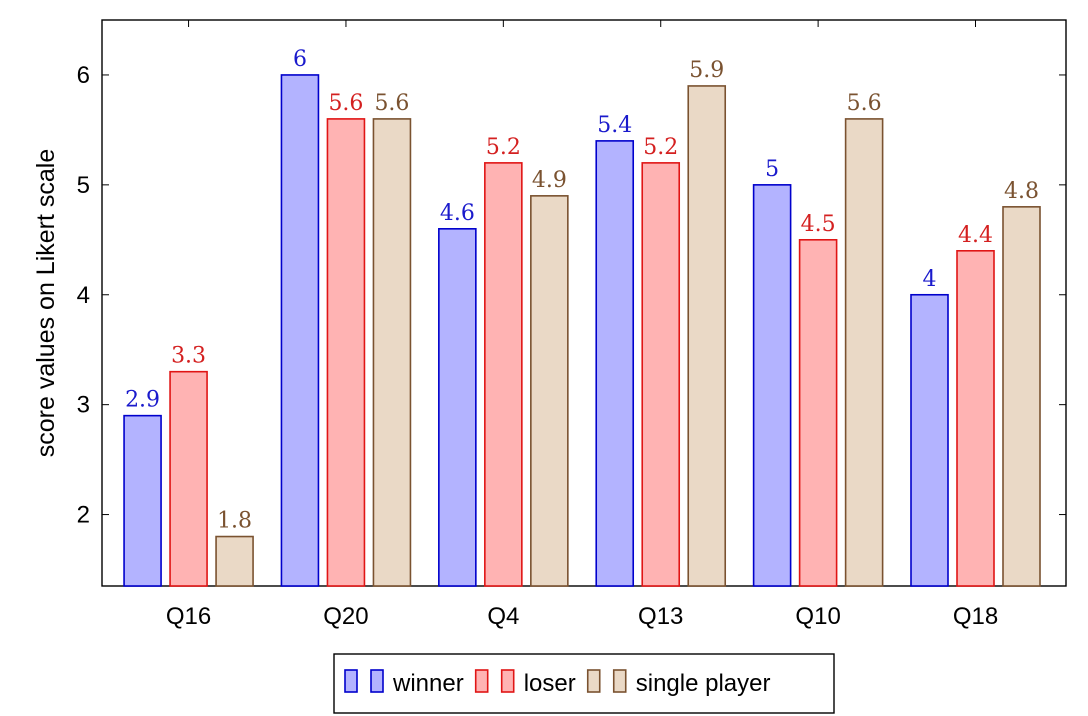 This screenshot has height=716, width=1088. What do you see at coordinates (457, 213) in the screenshot?
I see `data-label: 4.6` at bounding box center [457, 213].